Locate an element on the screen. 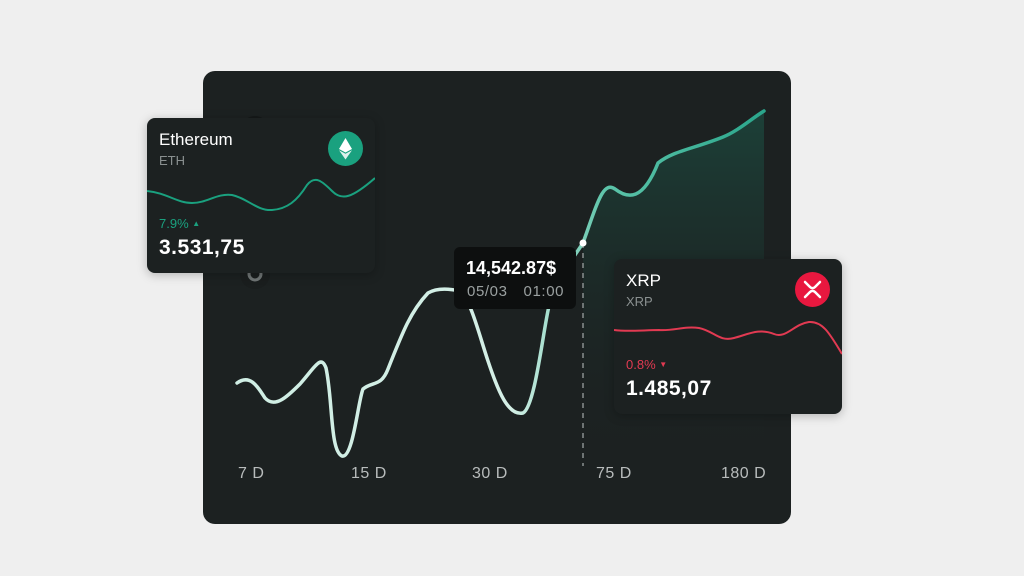 This screenshot has width=1024, height=576. arrow-down-icon: ▼ is located at coordinates (663, 364).